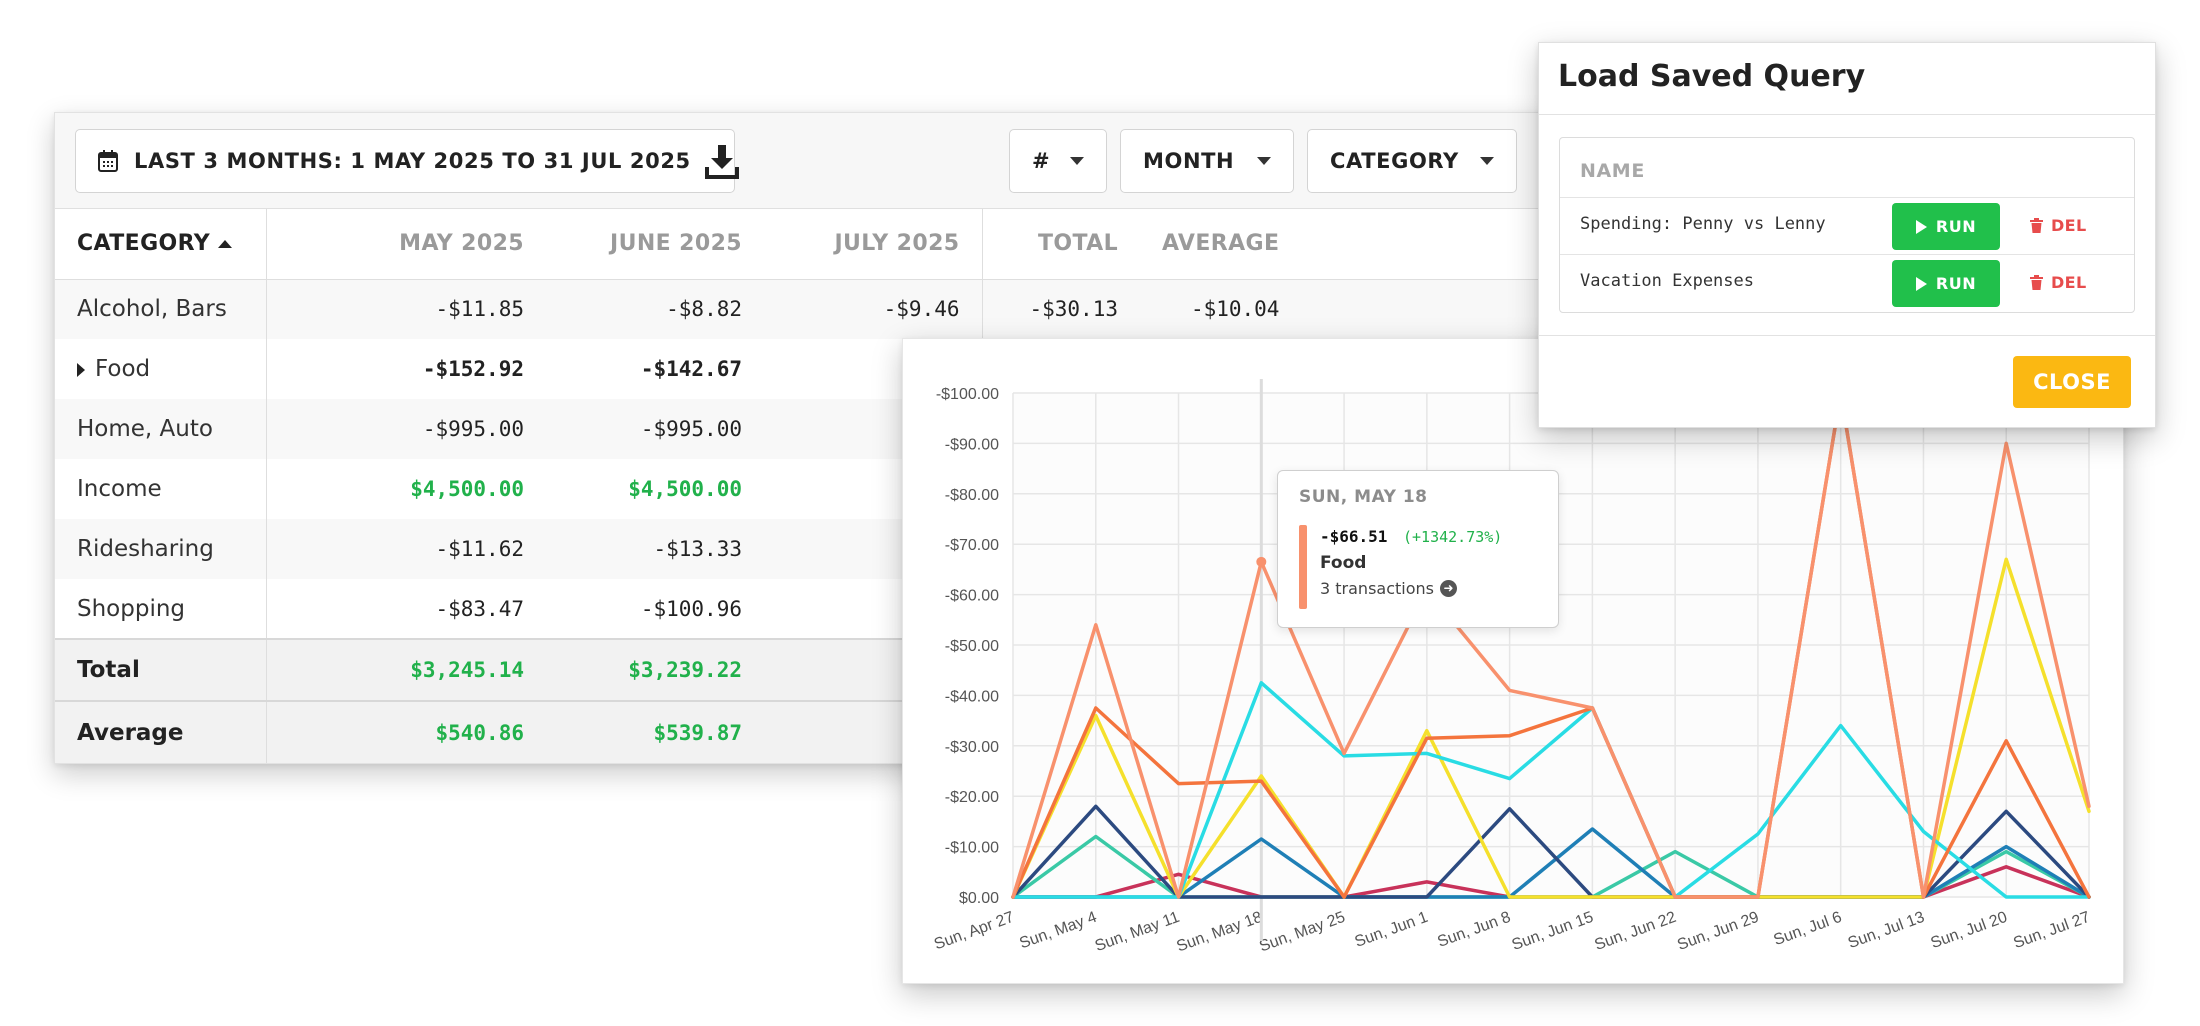  I want to click on total-value: $3,239.22, so click(655, 669).